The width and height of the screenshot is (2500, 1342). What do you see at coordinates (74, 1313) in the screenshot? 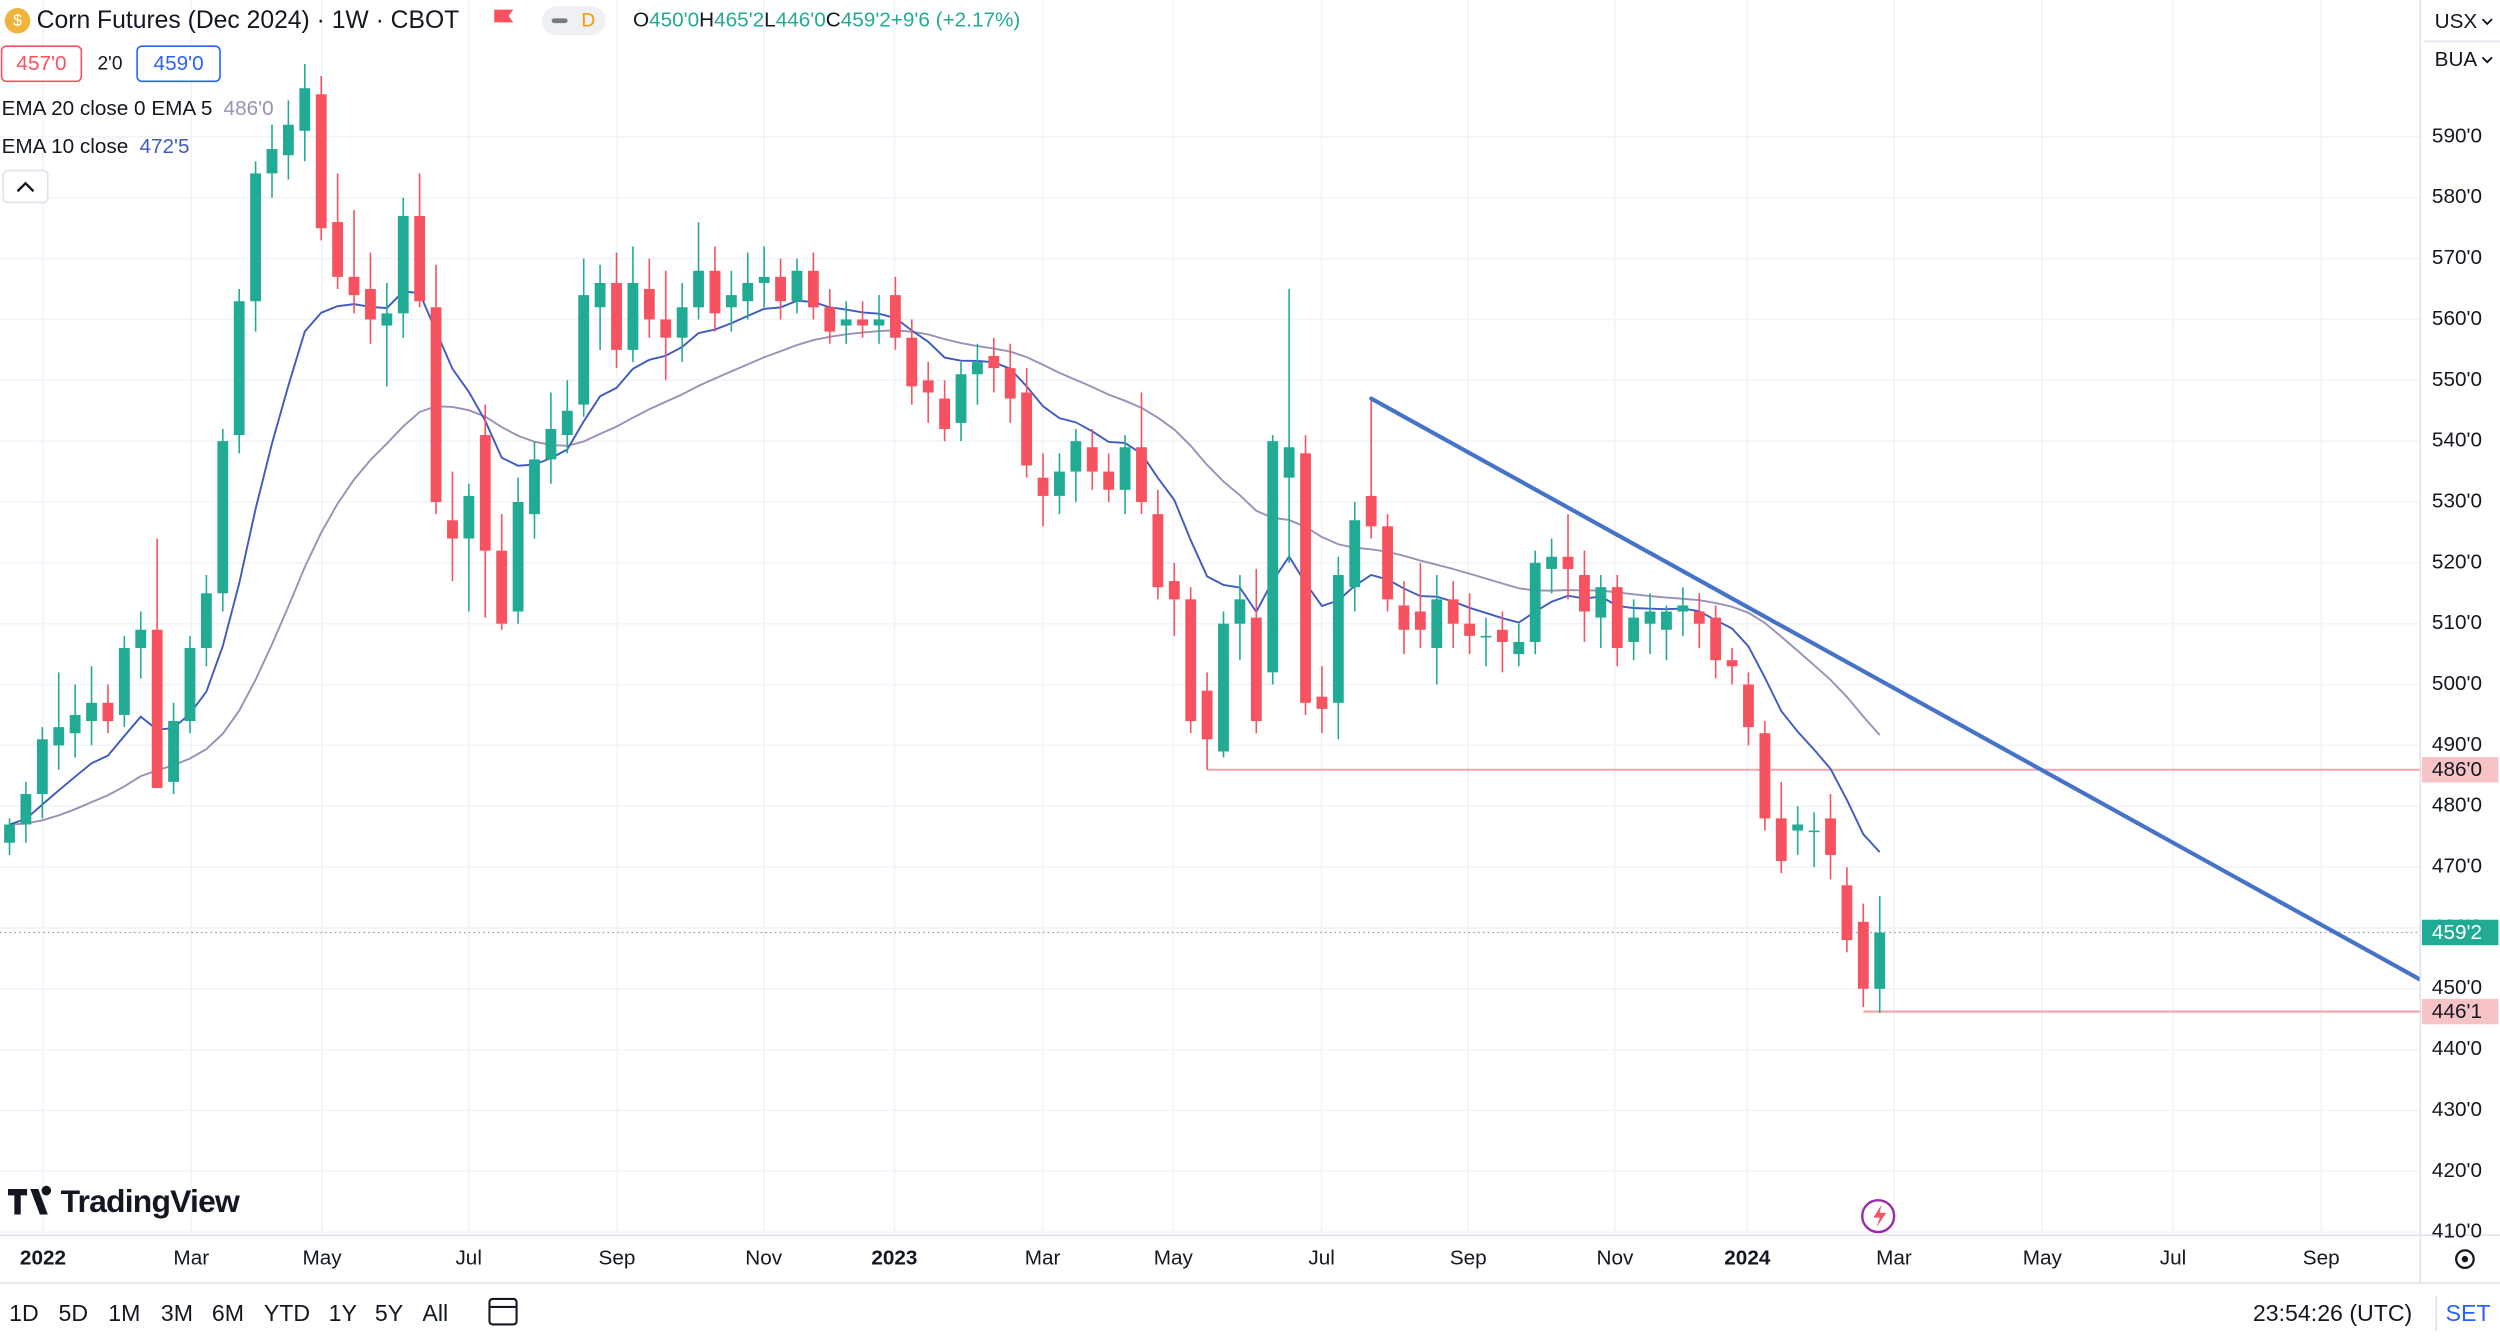
I see `timeframe-button: 5D` at bounding box center [74, 1313].